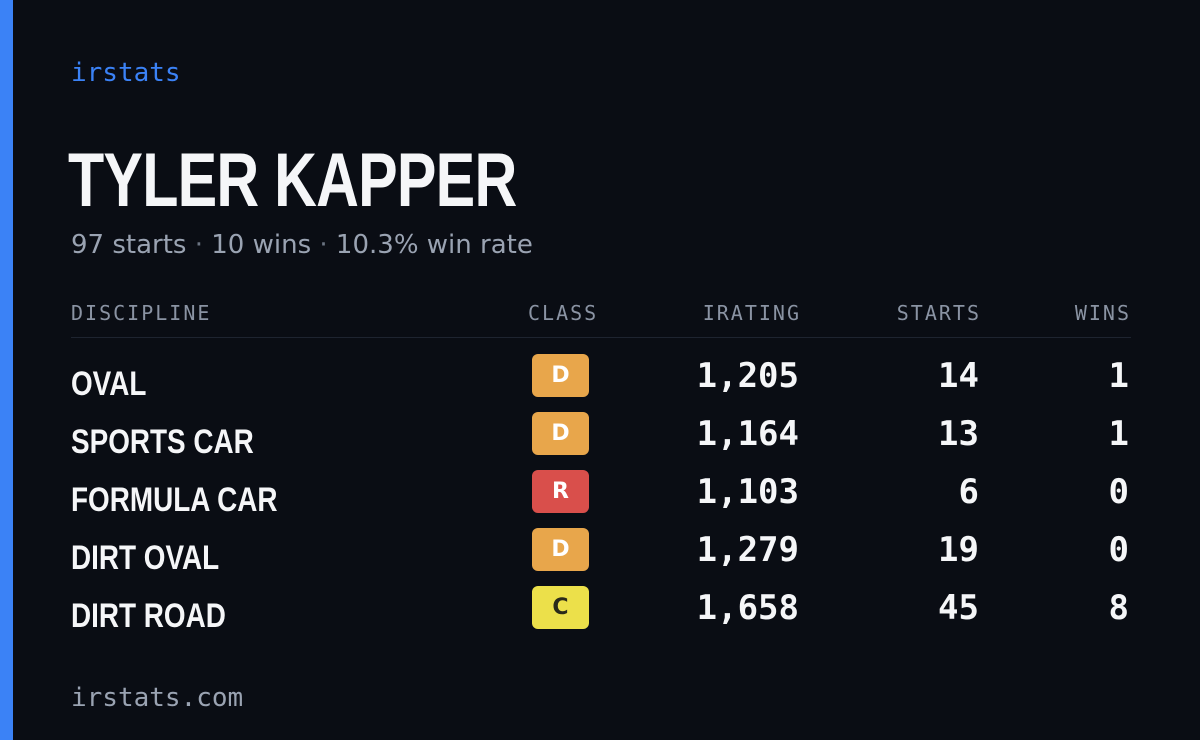 The image size is (1200, 740). I want to click on irating-cell: 1,103, so click(747, 492).